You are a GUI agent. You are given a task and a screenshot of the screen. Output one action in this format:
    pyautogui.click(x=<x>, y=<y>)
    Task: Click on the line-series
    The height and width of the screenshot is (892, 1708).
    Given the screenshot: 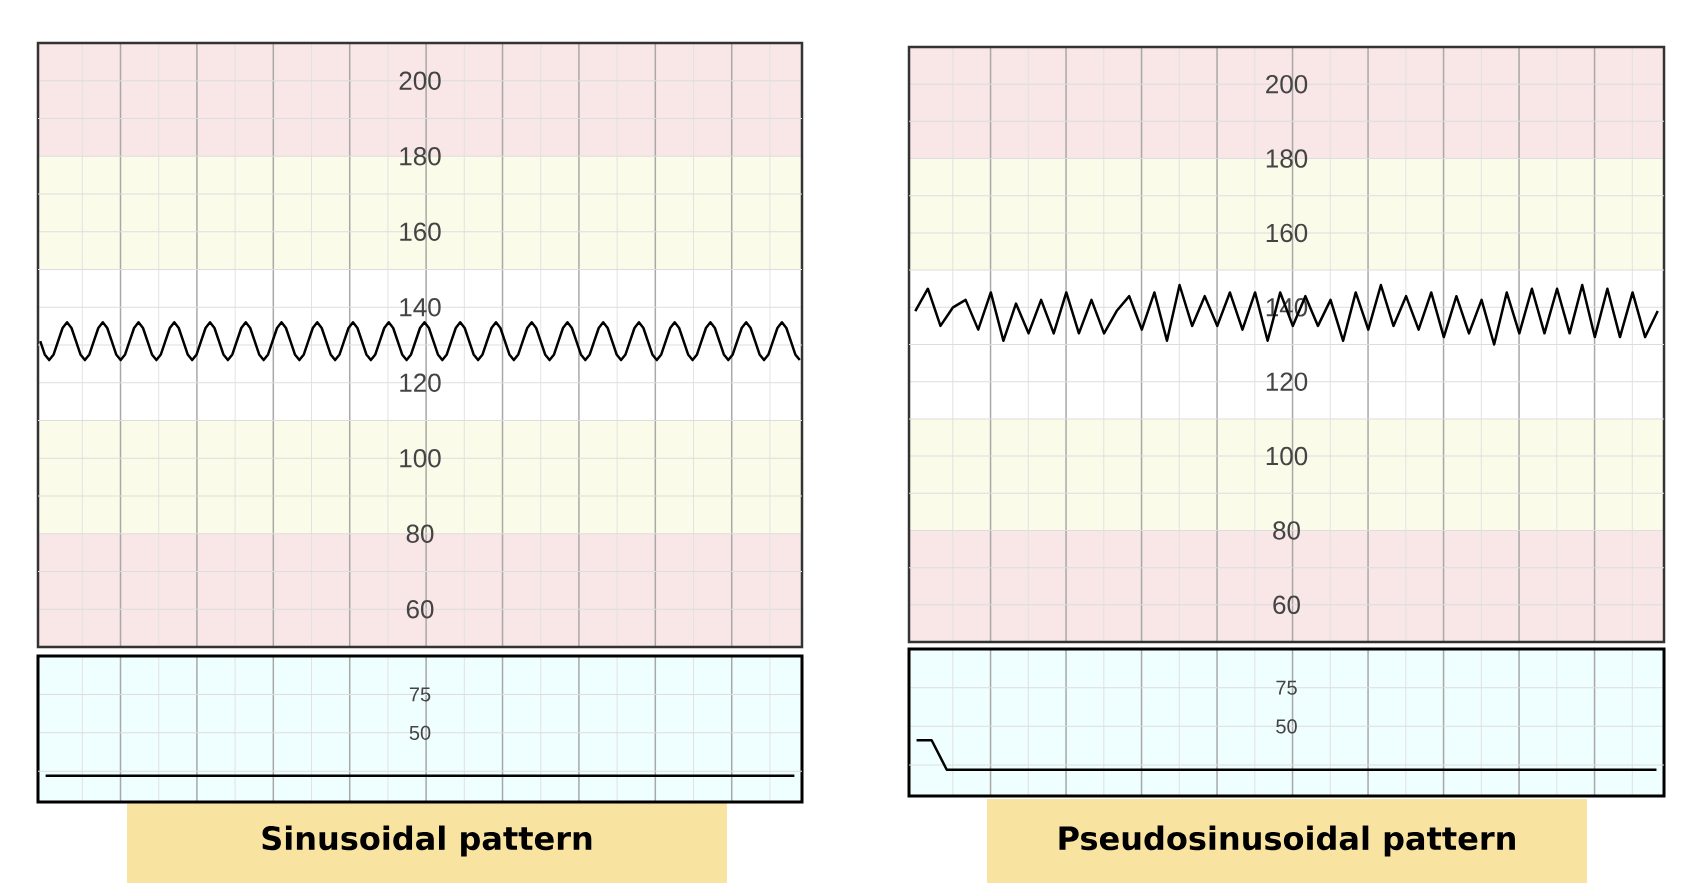 What is the action you would take?
    pyautogui.click(x=1286, y=314)
    